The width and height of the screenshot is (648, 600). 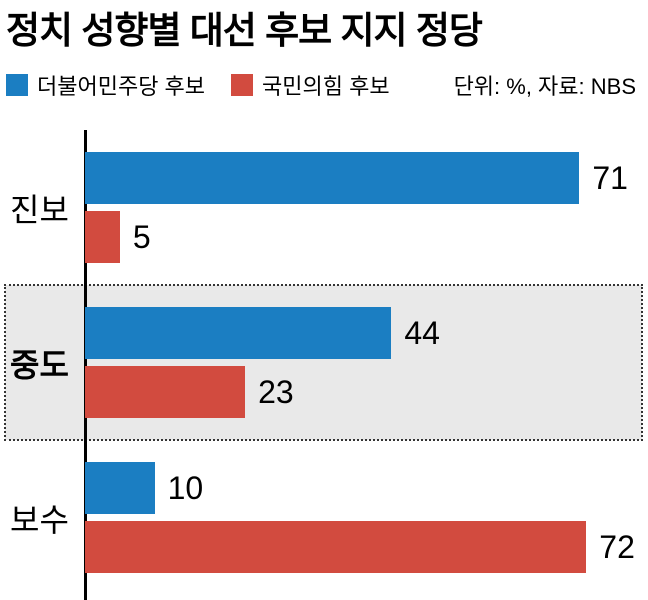 I want to click on bar-line: 44, so click(x=363, y=333).